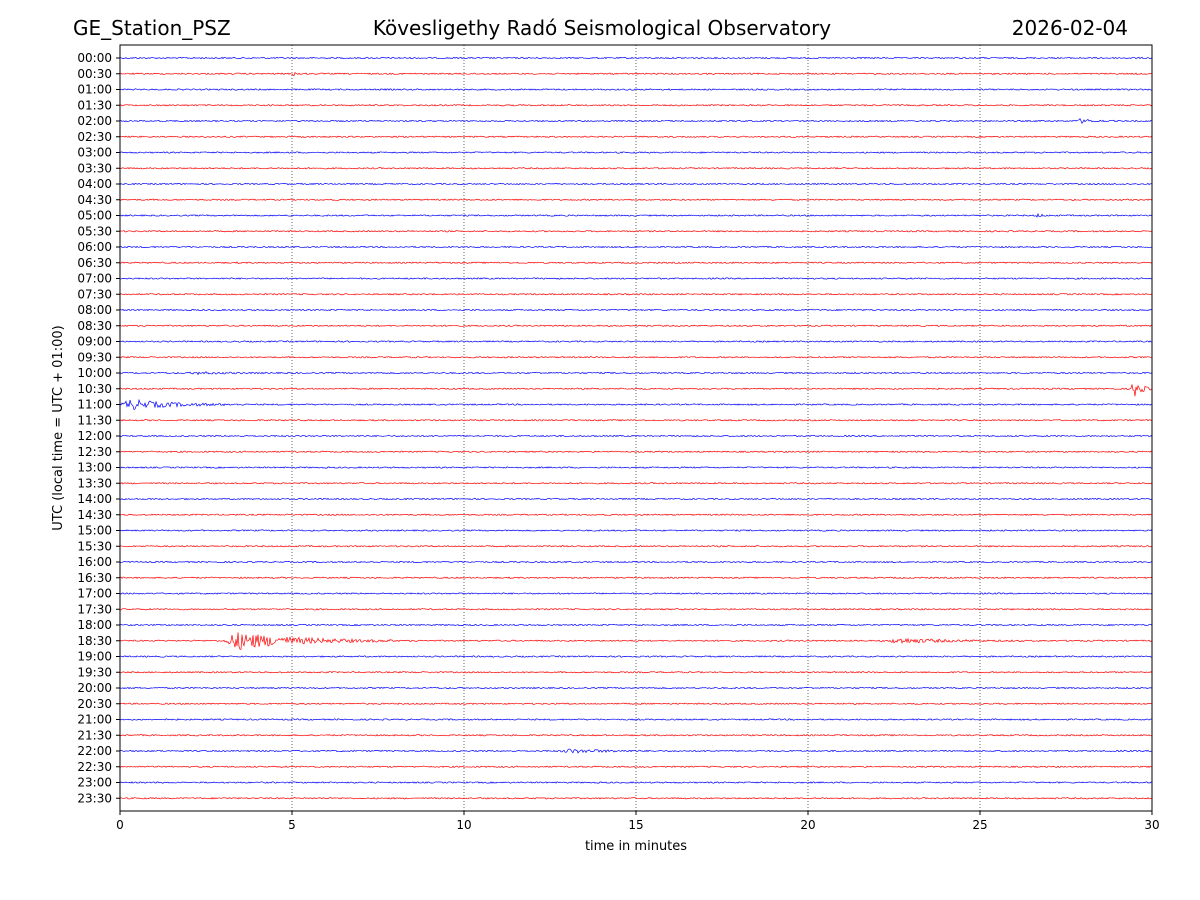  What do you see at coordinates (94, 625) in the screenshot?
I see `y-tick-label: 18:00` at bounding box center [94, 625].